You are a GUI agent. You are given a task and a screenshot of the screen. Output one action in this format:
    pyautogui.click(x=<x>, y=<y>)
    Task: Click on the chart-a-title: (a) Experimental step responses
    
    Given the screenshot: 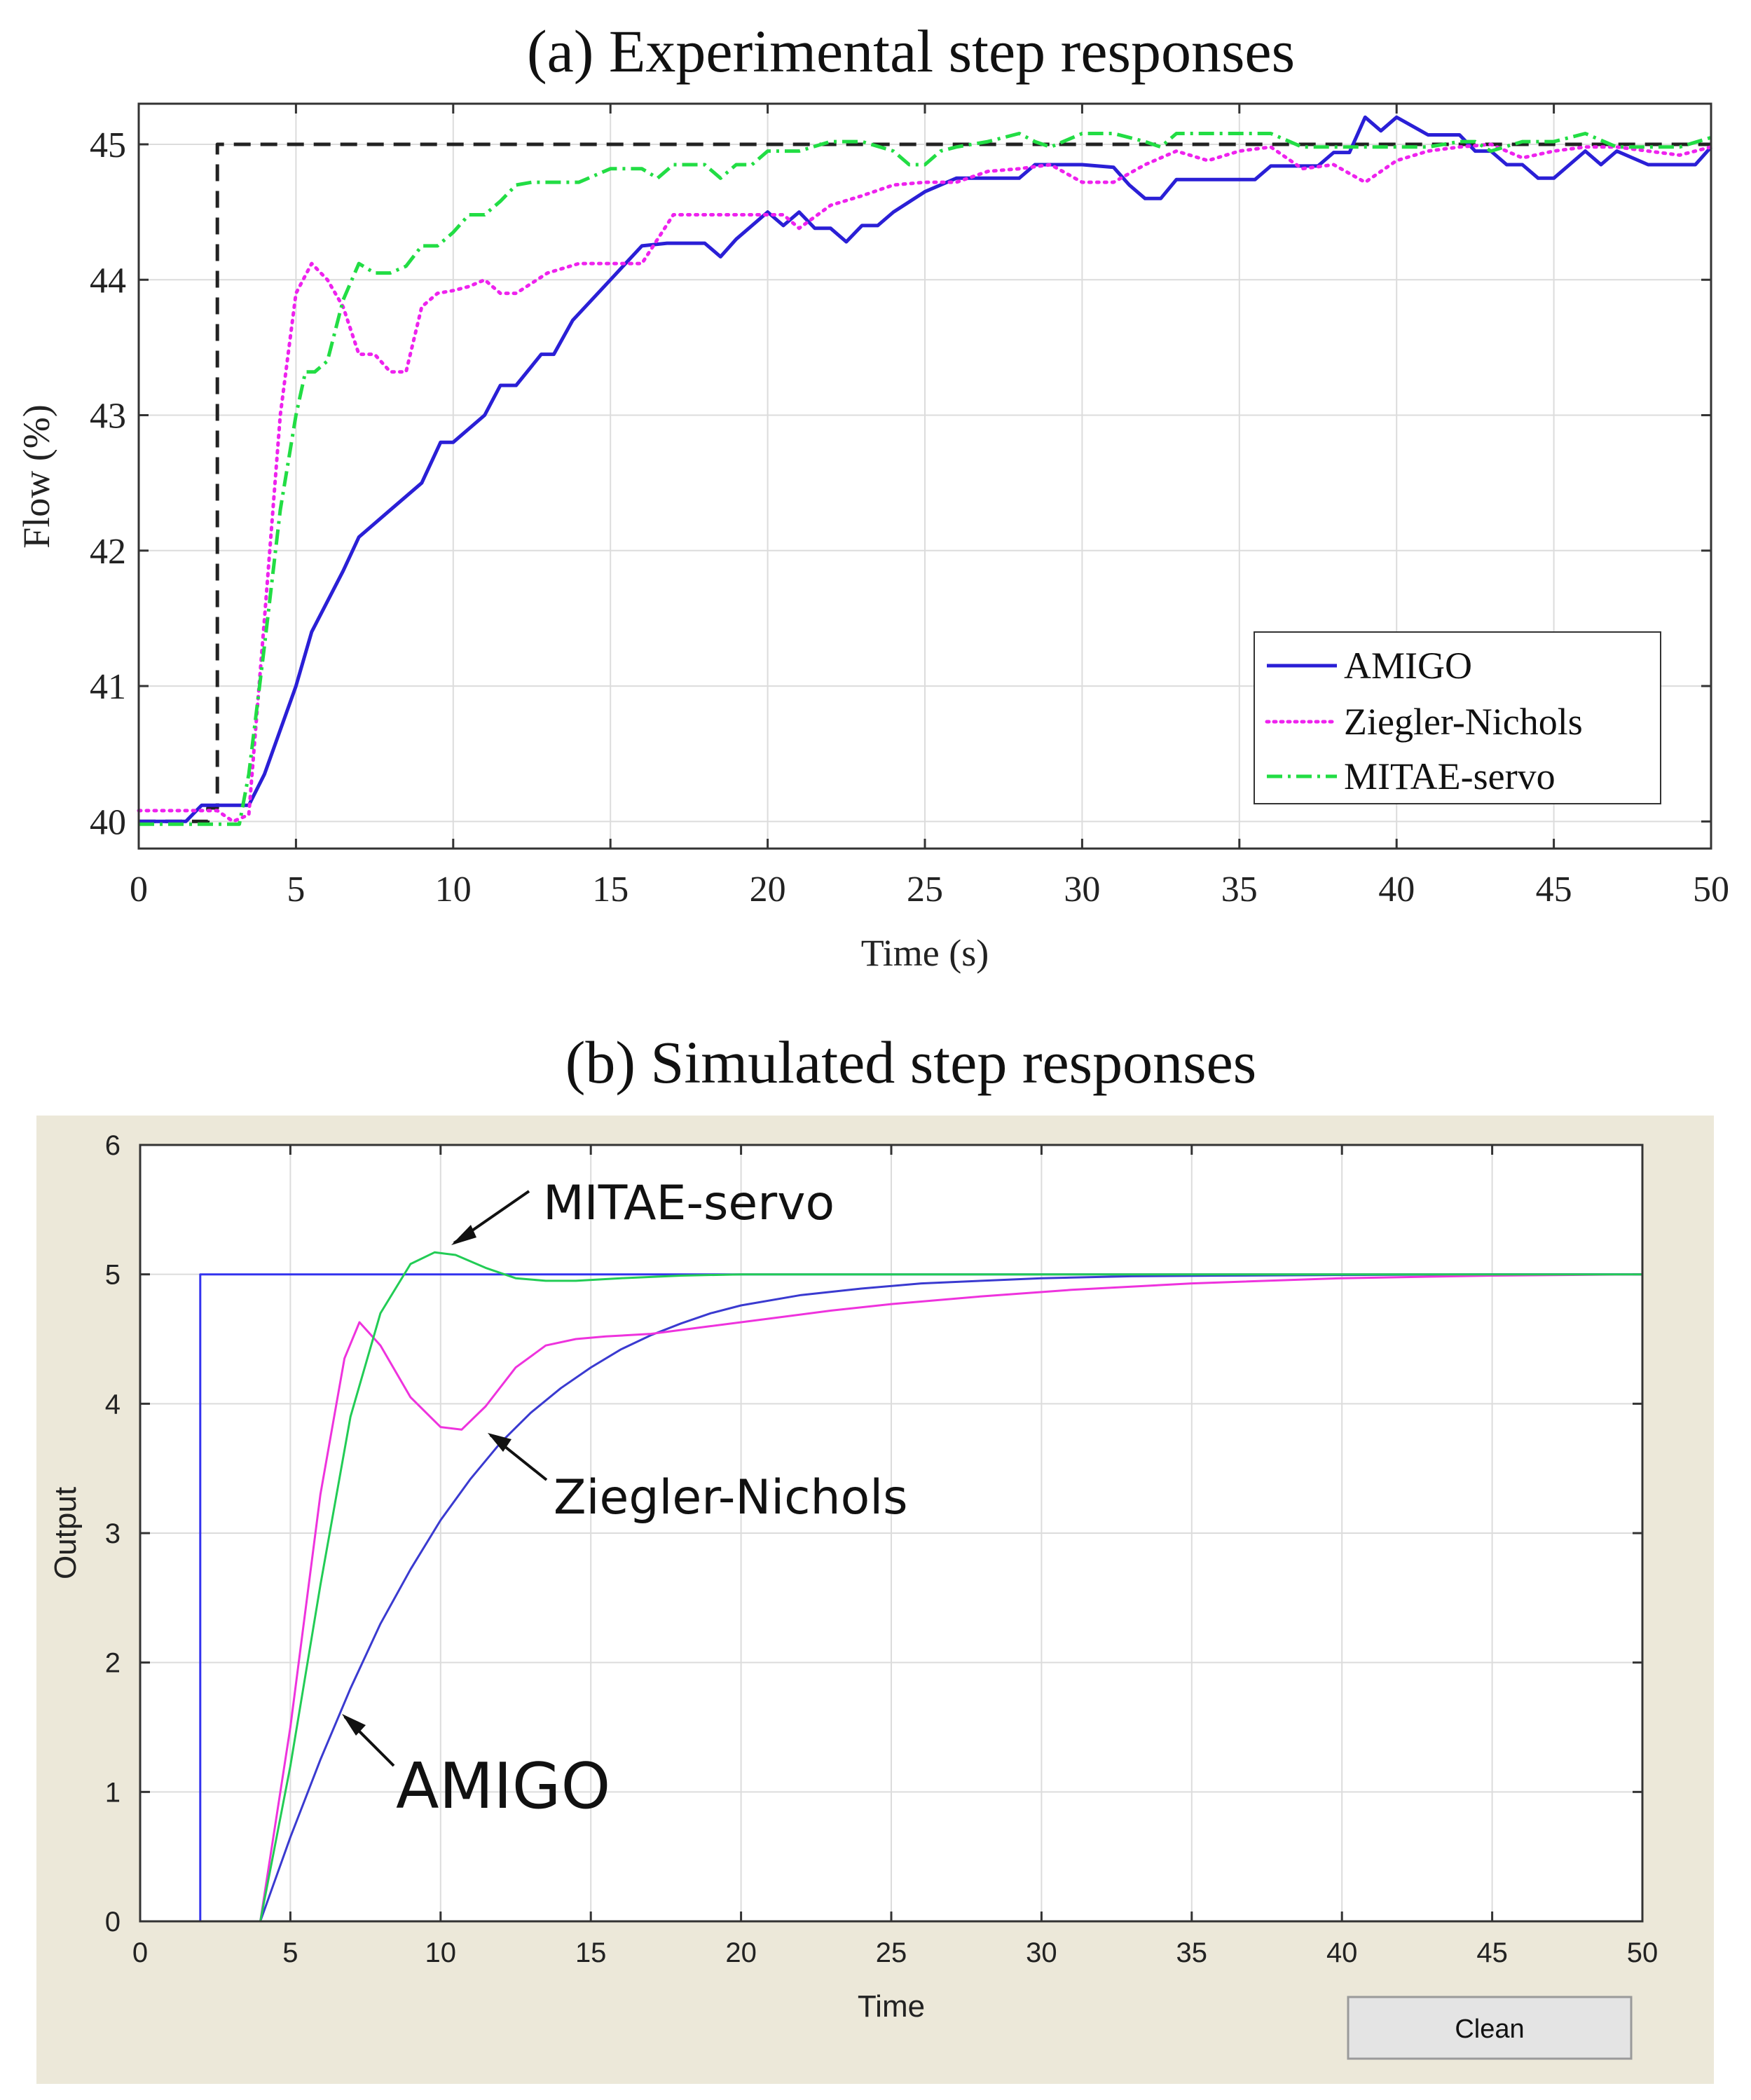 What is the action you would take?
    pyautogui.click(x=911, y=51)
    